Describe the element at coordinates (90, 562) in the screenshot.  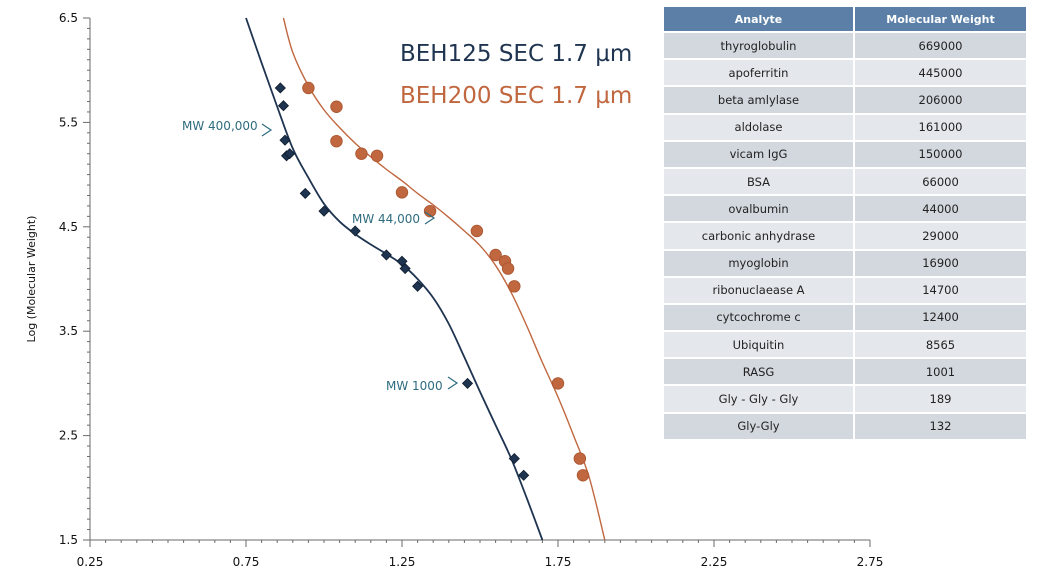
I see `x-tick-label: 0.25` at that location.